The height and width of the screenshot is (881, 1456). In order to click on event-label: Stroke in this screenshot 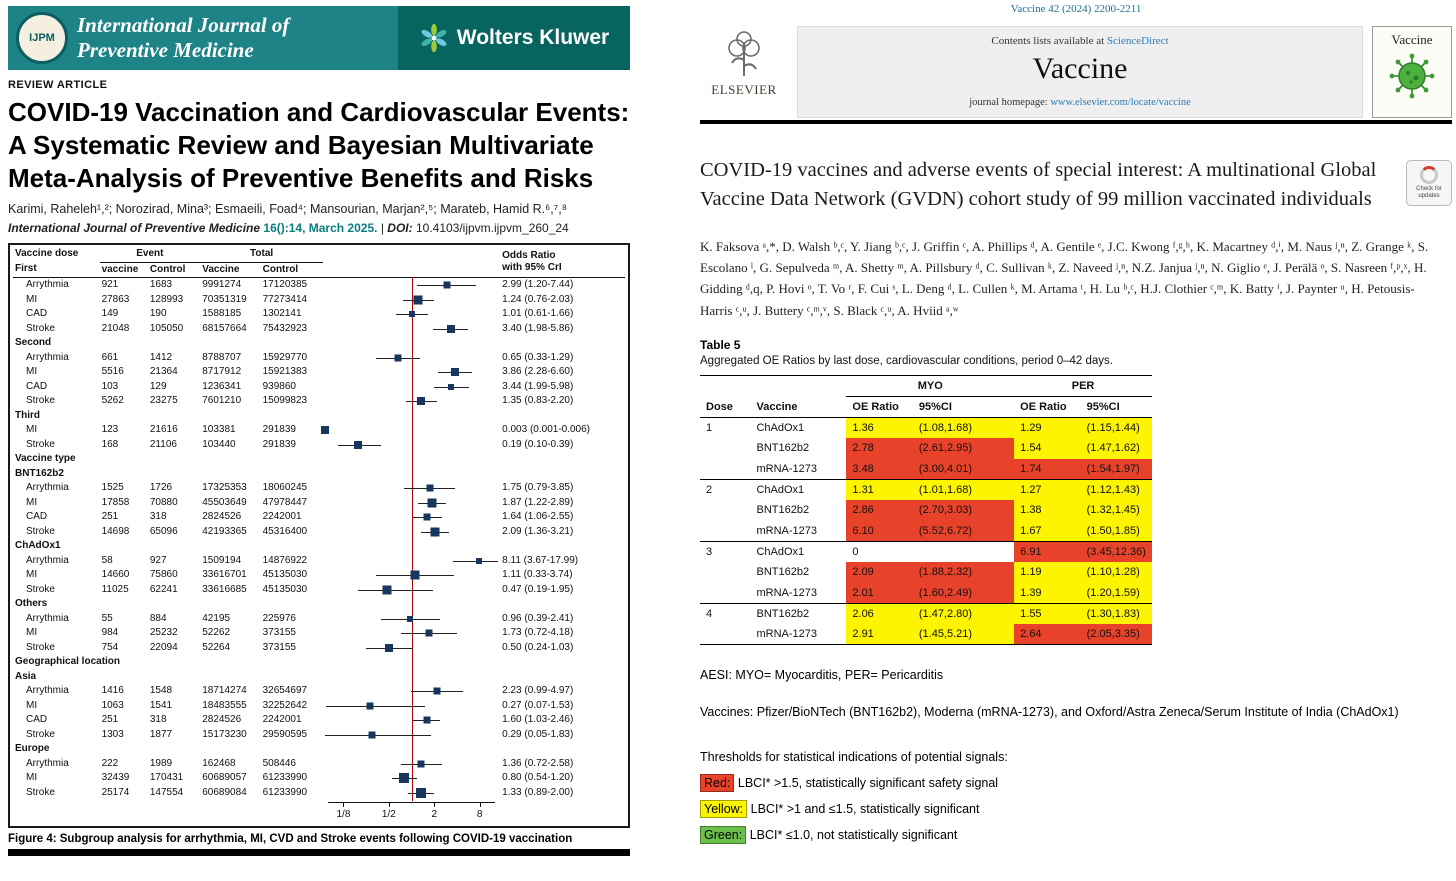, I will do `click(40, 734)`.